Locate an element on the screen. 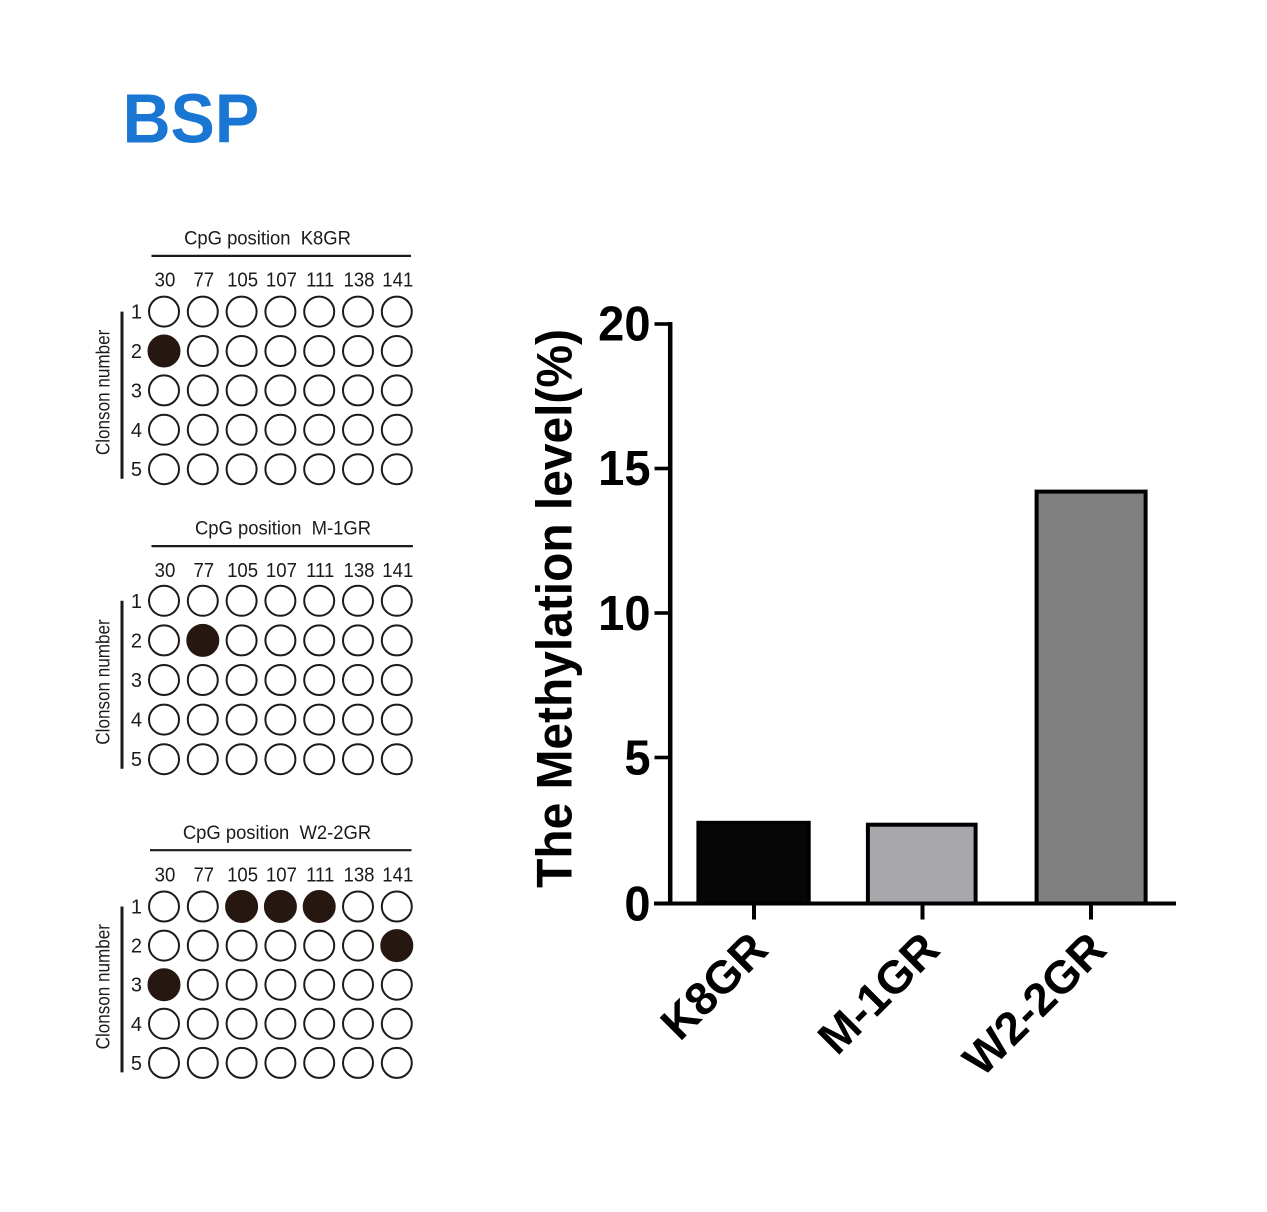 The image size is (1267, 1212). svg-text: The Methylation level(%) is located at coordinates (555, 608).